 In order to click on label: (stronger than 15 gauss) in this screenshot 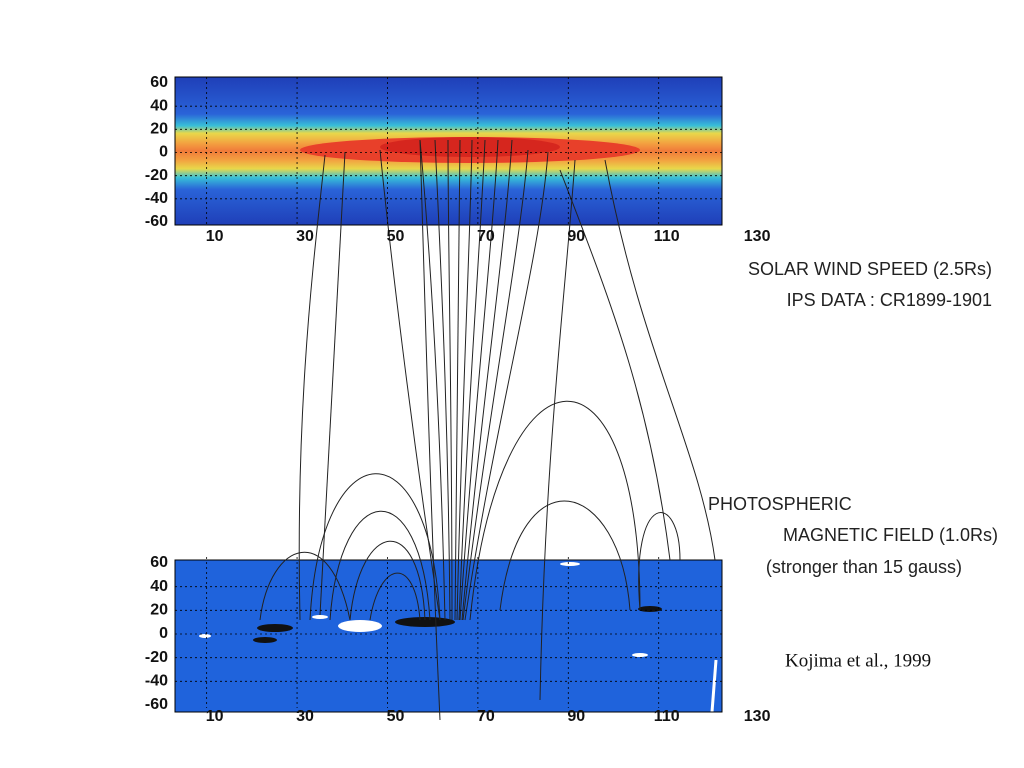, I will do `click(864, 567)`.